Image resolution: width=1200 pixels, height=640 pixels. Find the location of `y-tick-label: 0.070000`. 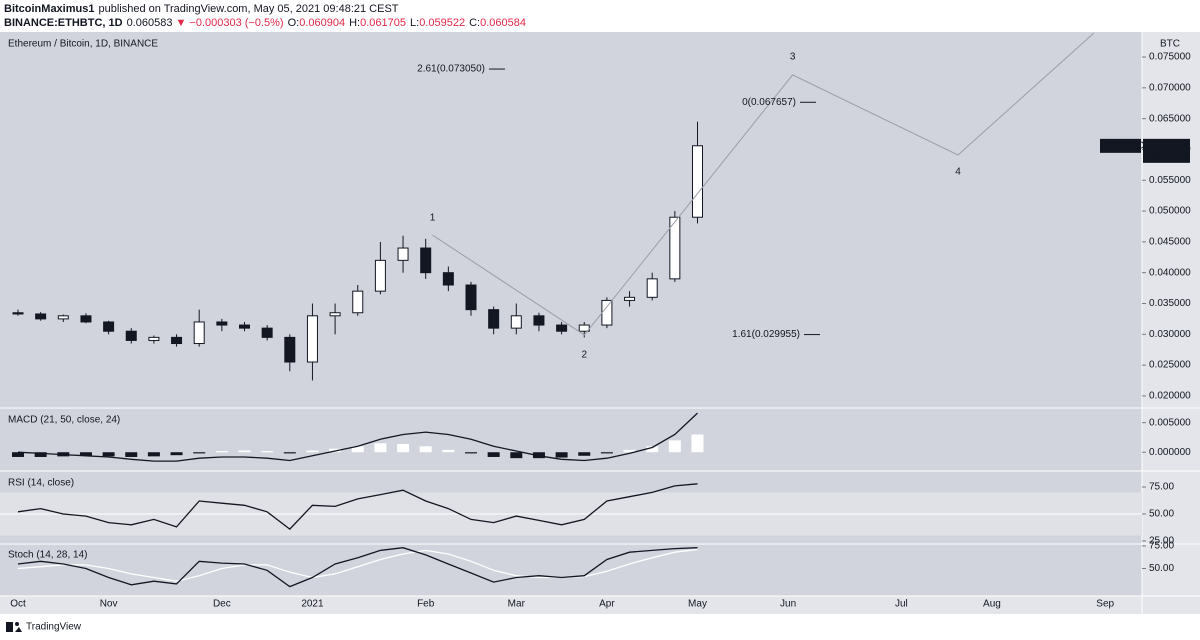

y-tick-label: 0.070000 is located at coordinates (1170, 87).